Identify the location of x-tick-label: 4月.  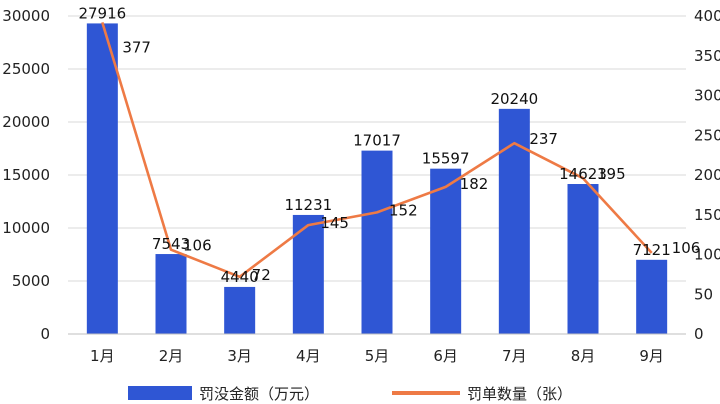
(308, 356).